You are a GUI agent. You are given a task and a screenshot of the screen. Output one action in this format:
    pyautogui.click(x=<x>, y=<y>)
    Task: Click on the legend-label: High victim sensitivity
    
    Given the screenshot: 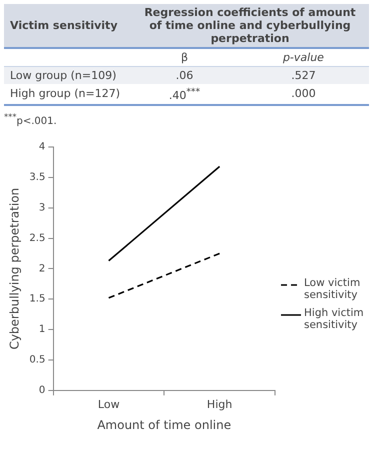 What is the action you would take?
    pyautogui.click(x=334, y=318)
    